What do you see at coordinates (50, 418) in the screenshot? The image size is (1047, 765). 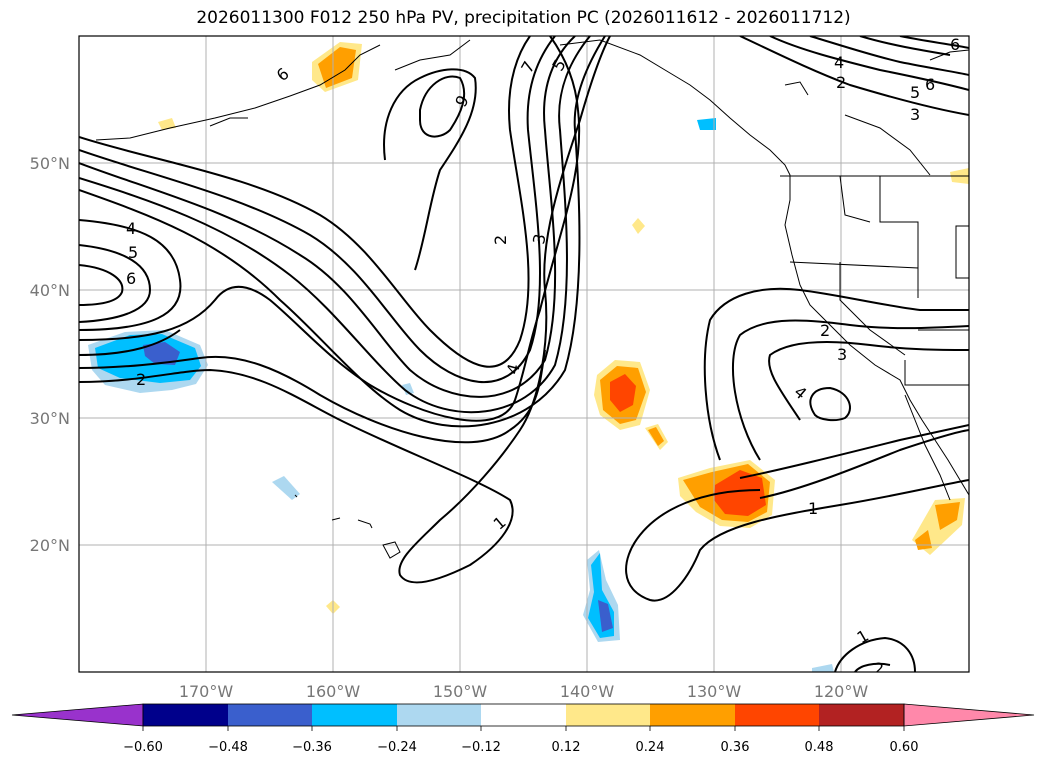 I see `lat-label: 30°N` at bounding box center [50, 418].